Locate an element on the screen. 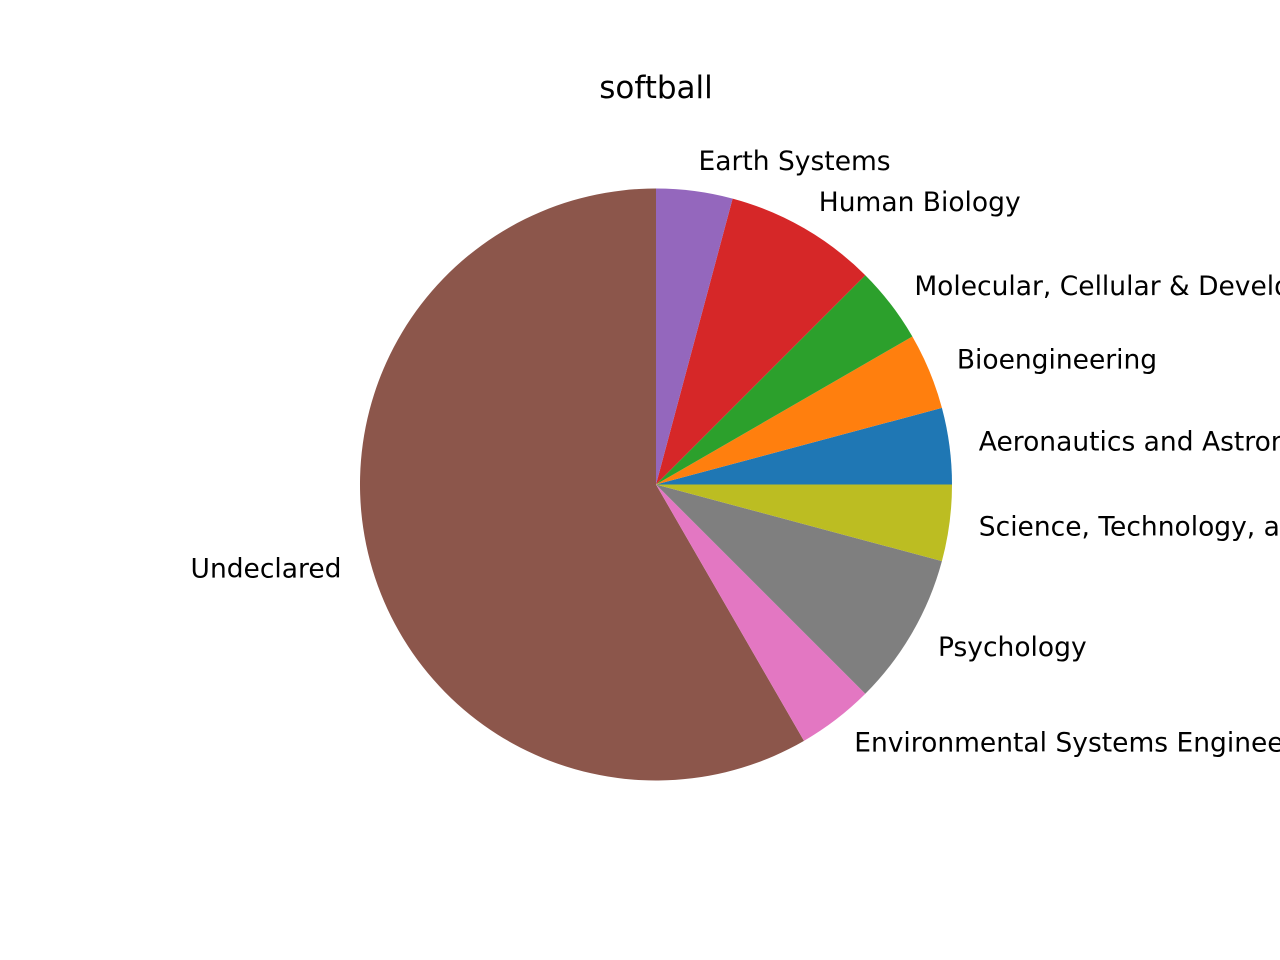  pie-label-human-biology: Human Biology is located at coordinates (920, 202).